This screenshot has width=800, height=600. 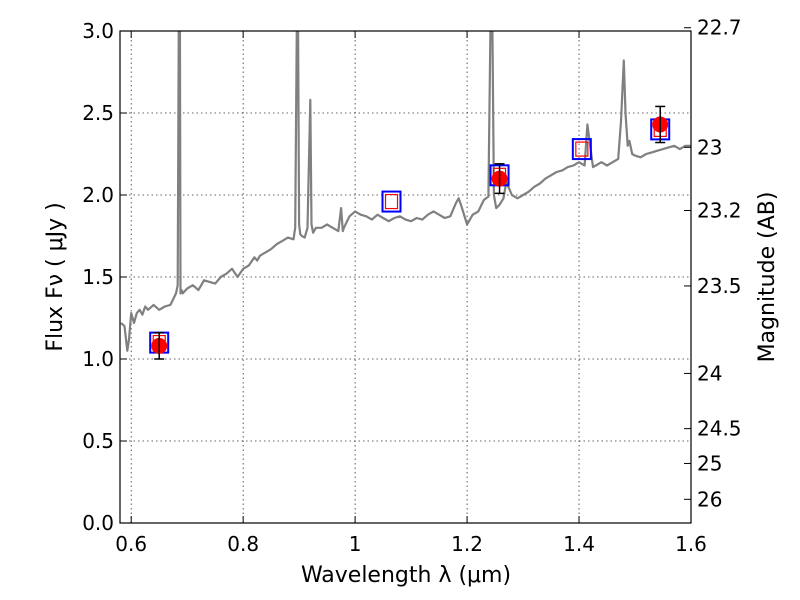 I want to click on y2-tick-label: 26, so click(x=709, y=499).